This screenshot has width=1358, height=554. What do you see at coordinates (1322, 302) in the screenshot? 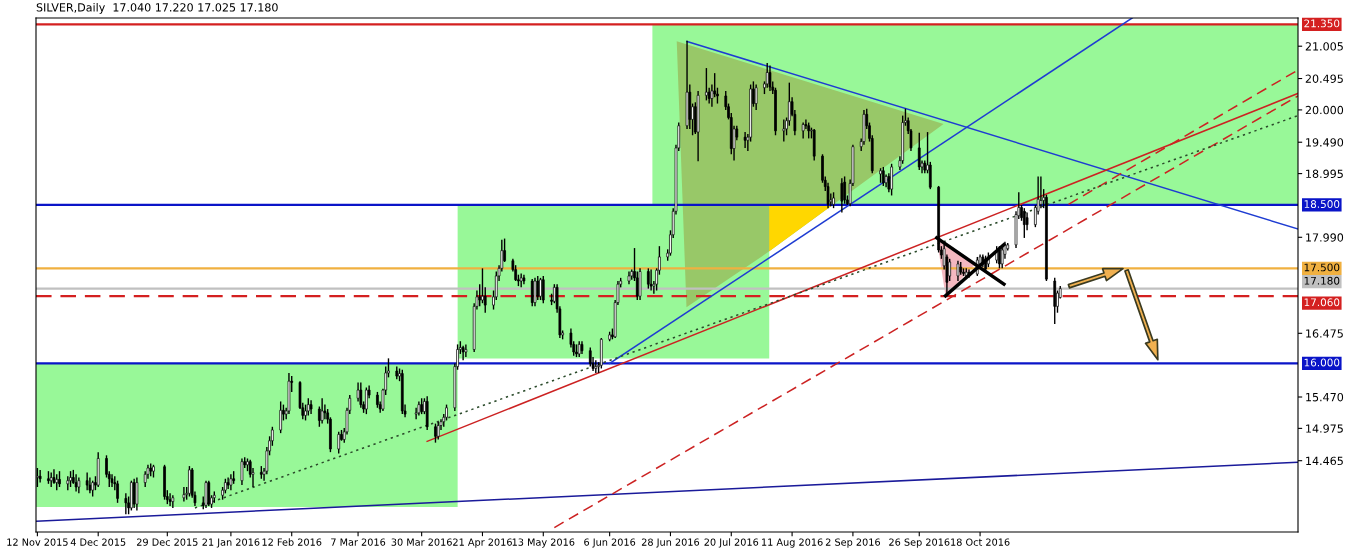
I see `ref-line-label: 17.060` at bounding box center [1322, 302].